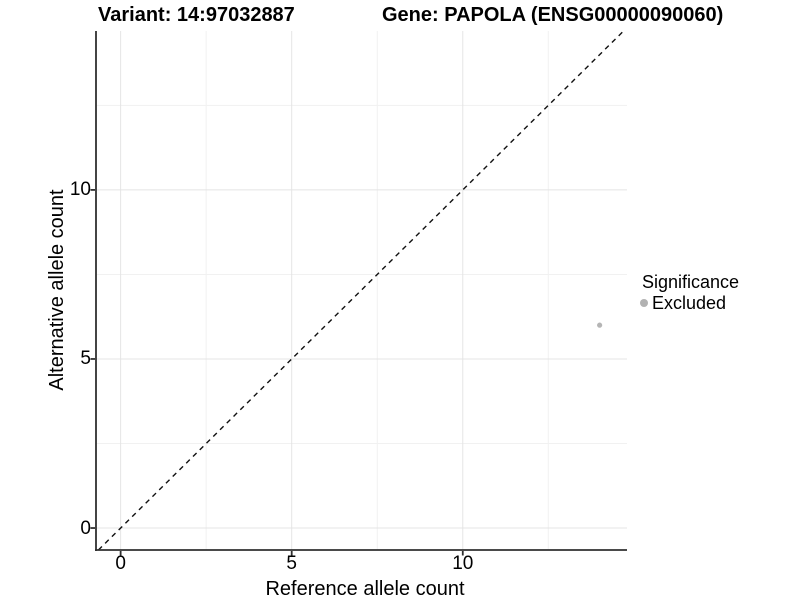 Image resolution: width=800 pixels, height=600 pixels. What do you see at coordinates (691, 282) in the screenshot?
I see `legend-title: Significance` at bounding box center [691, 282].